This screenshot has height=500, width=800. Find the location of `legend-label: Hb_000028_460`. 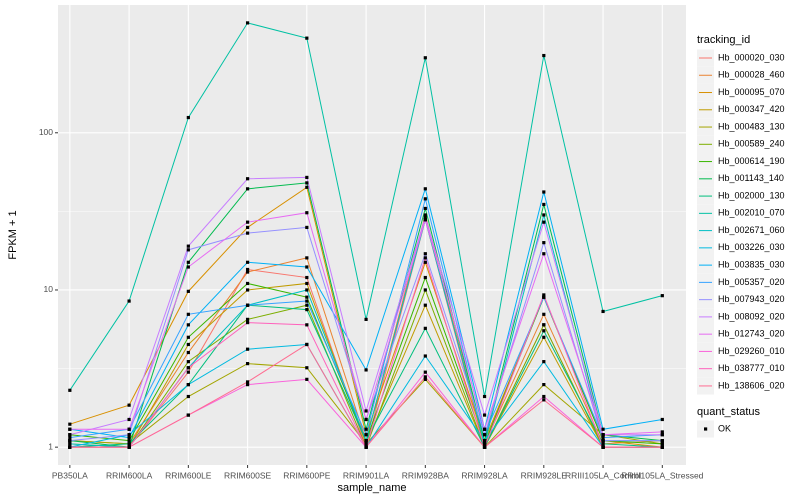

legend-label: Hb_000028_460 is located at coordinates (751, 75).